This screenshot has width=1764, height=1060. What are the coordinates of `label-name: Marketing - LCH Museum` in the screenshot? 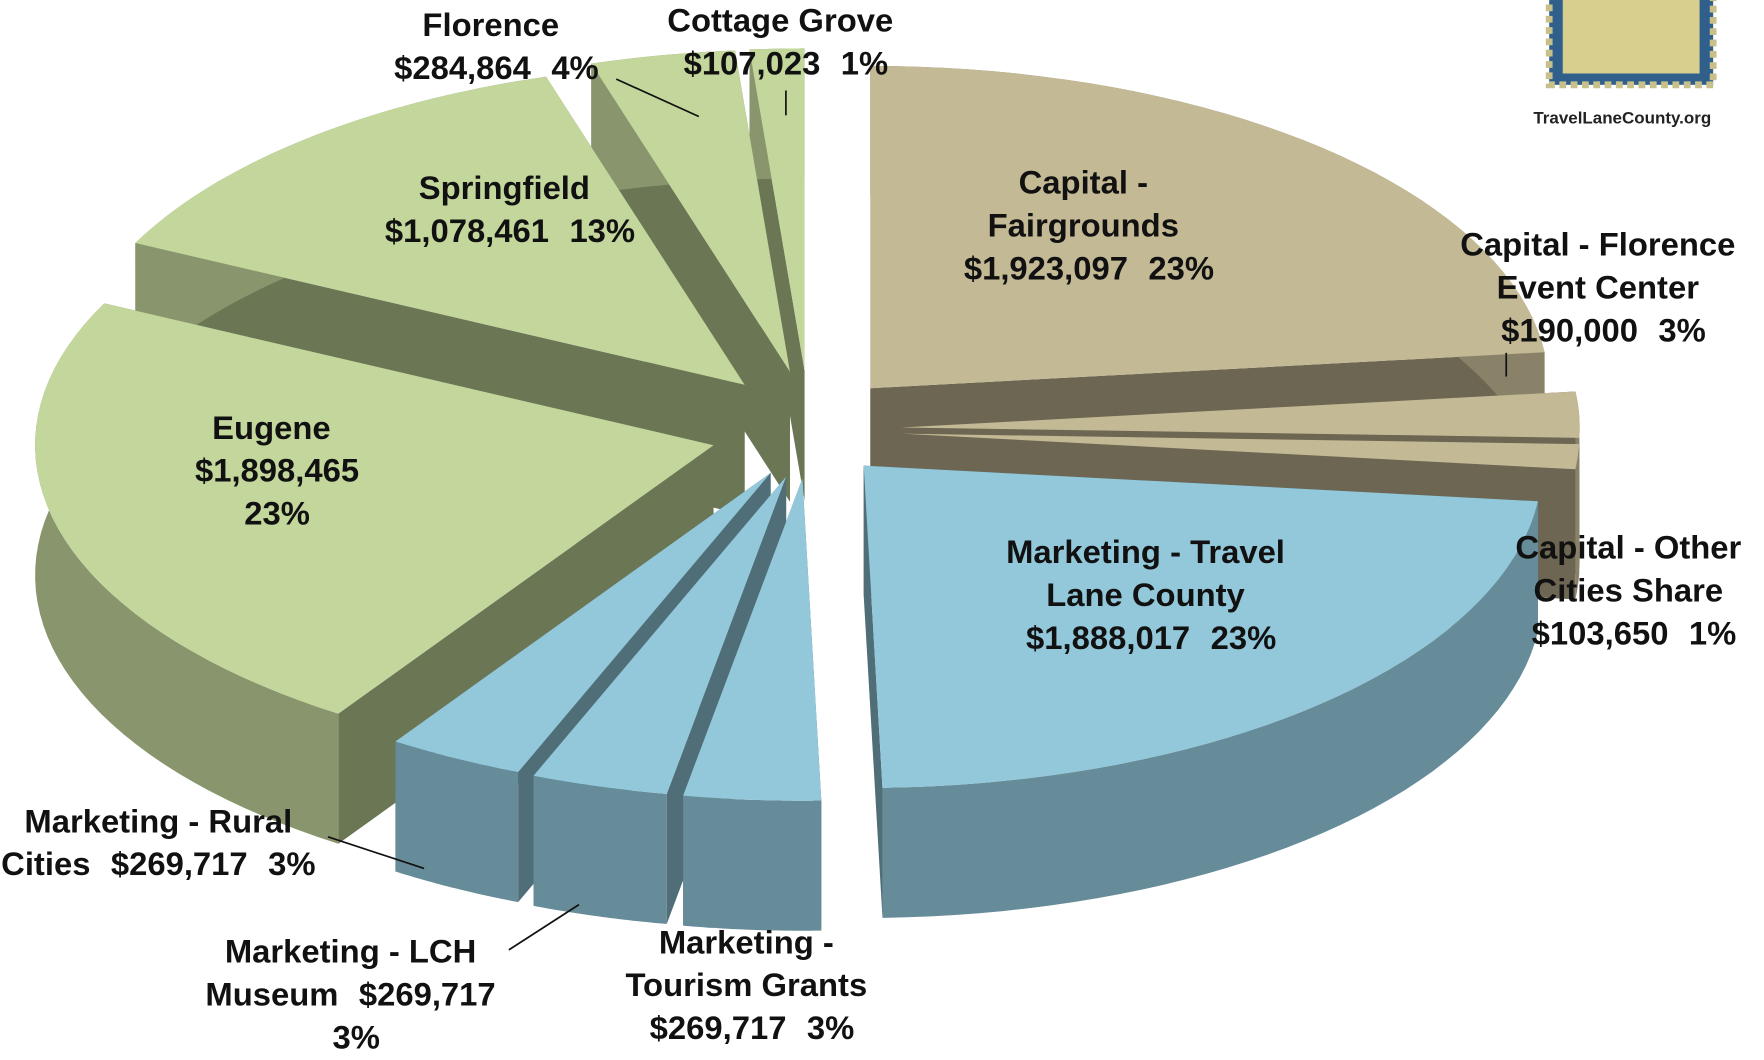 It's located at (341, 974).